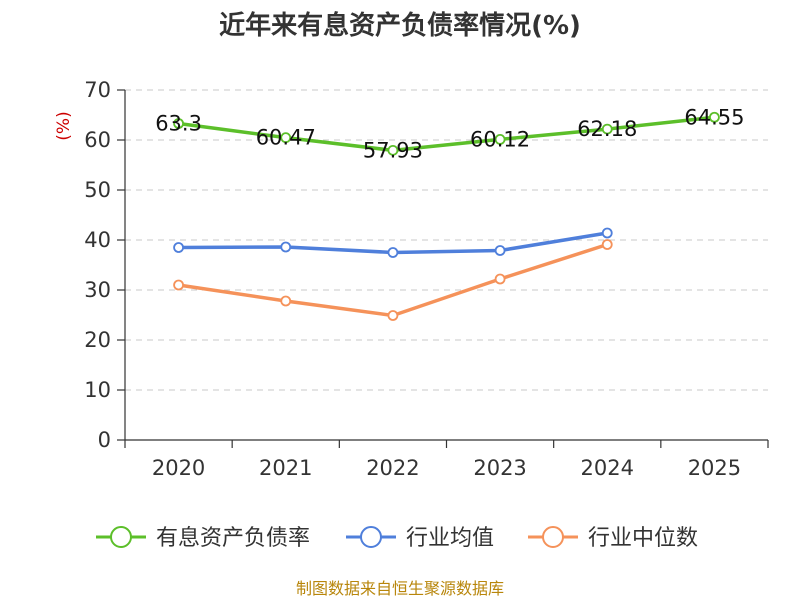  I want to click on chart-title: 近年来有息资产负债率情况(%), so click(400, 25).